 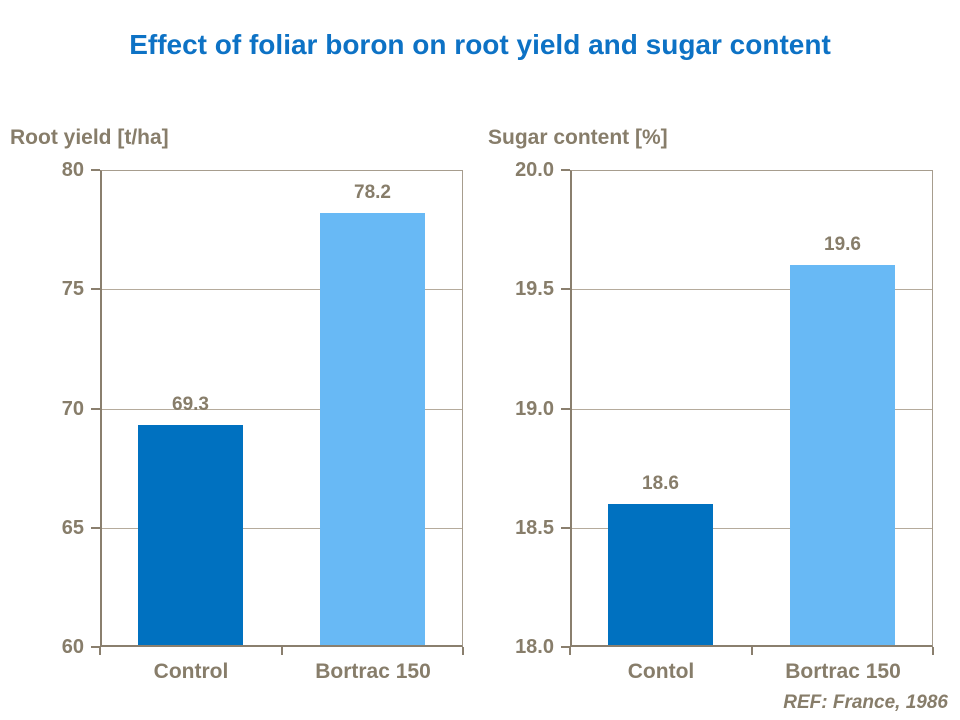 I want to click on chart-title-sugar-content: Sugar content [%], so click(x=578, y=137).